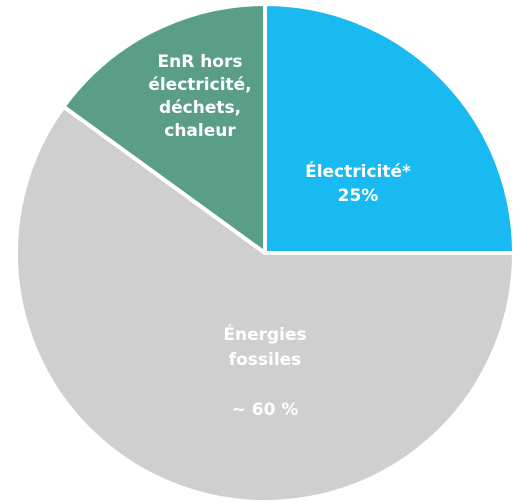 Image resolution: width=521 pixels, height=503 pixels. Describe the element at coordinates (358, 196) in the screenshot. I see `value-label: 25%` at that location.